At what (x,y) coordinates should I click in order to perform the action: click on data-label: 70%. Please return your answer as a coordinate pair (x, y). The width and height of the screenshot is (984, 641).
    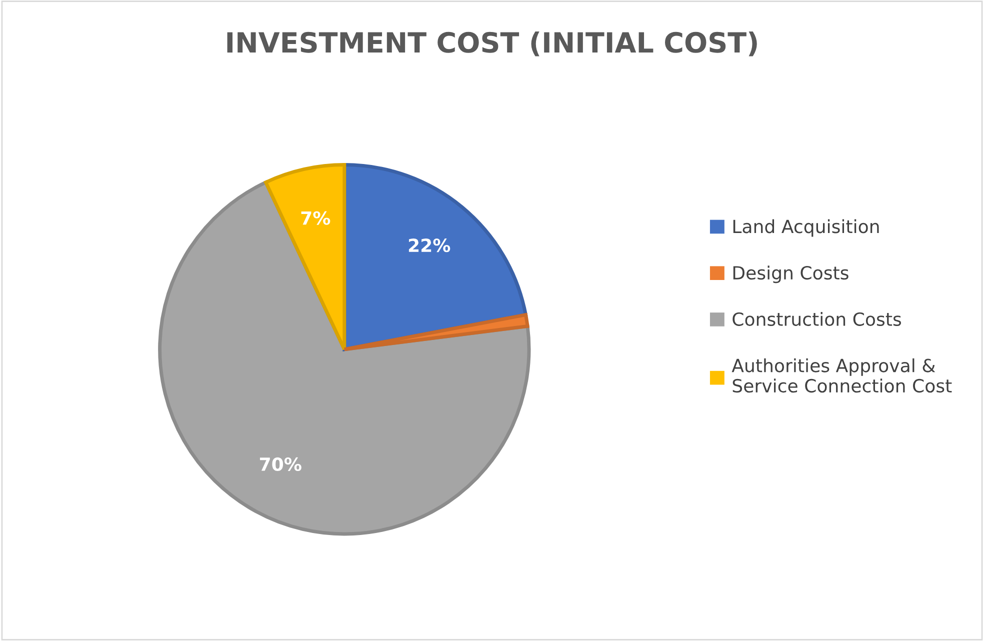
    Looking at the image, I should click on (281, 464).